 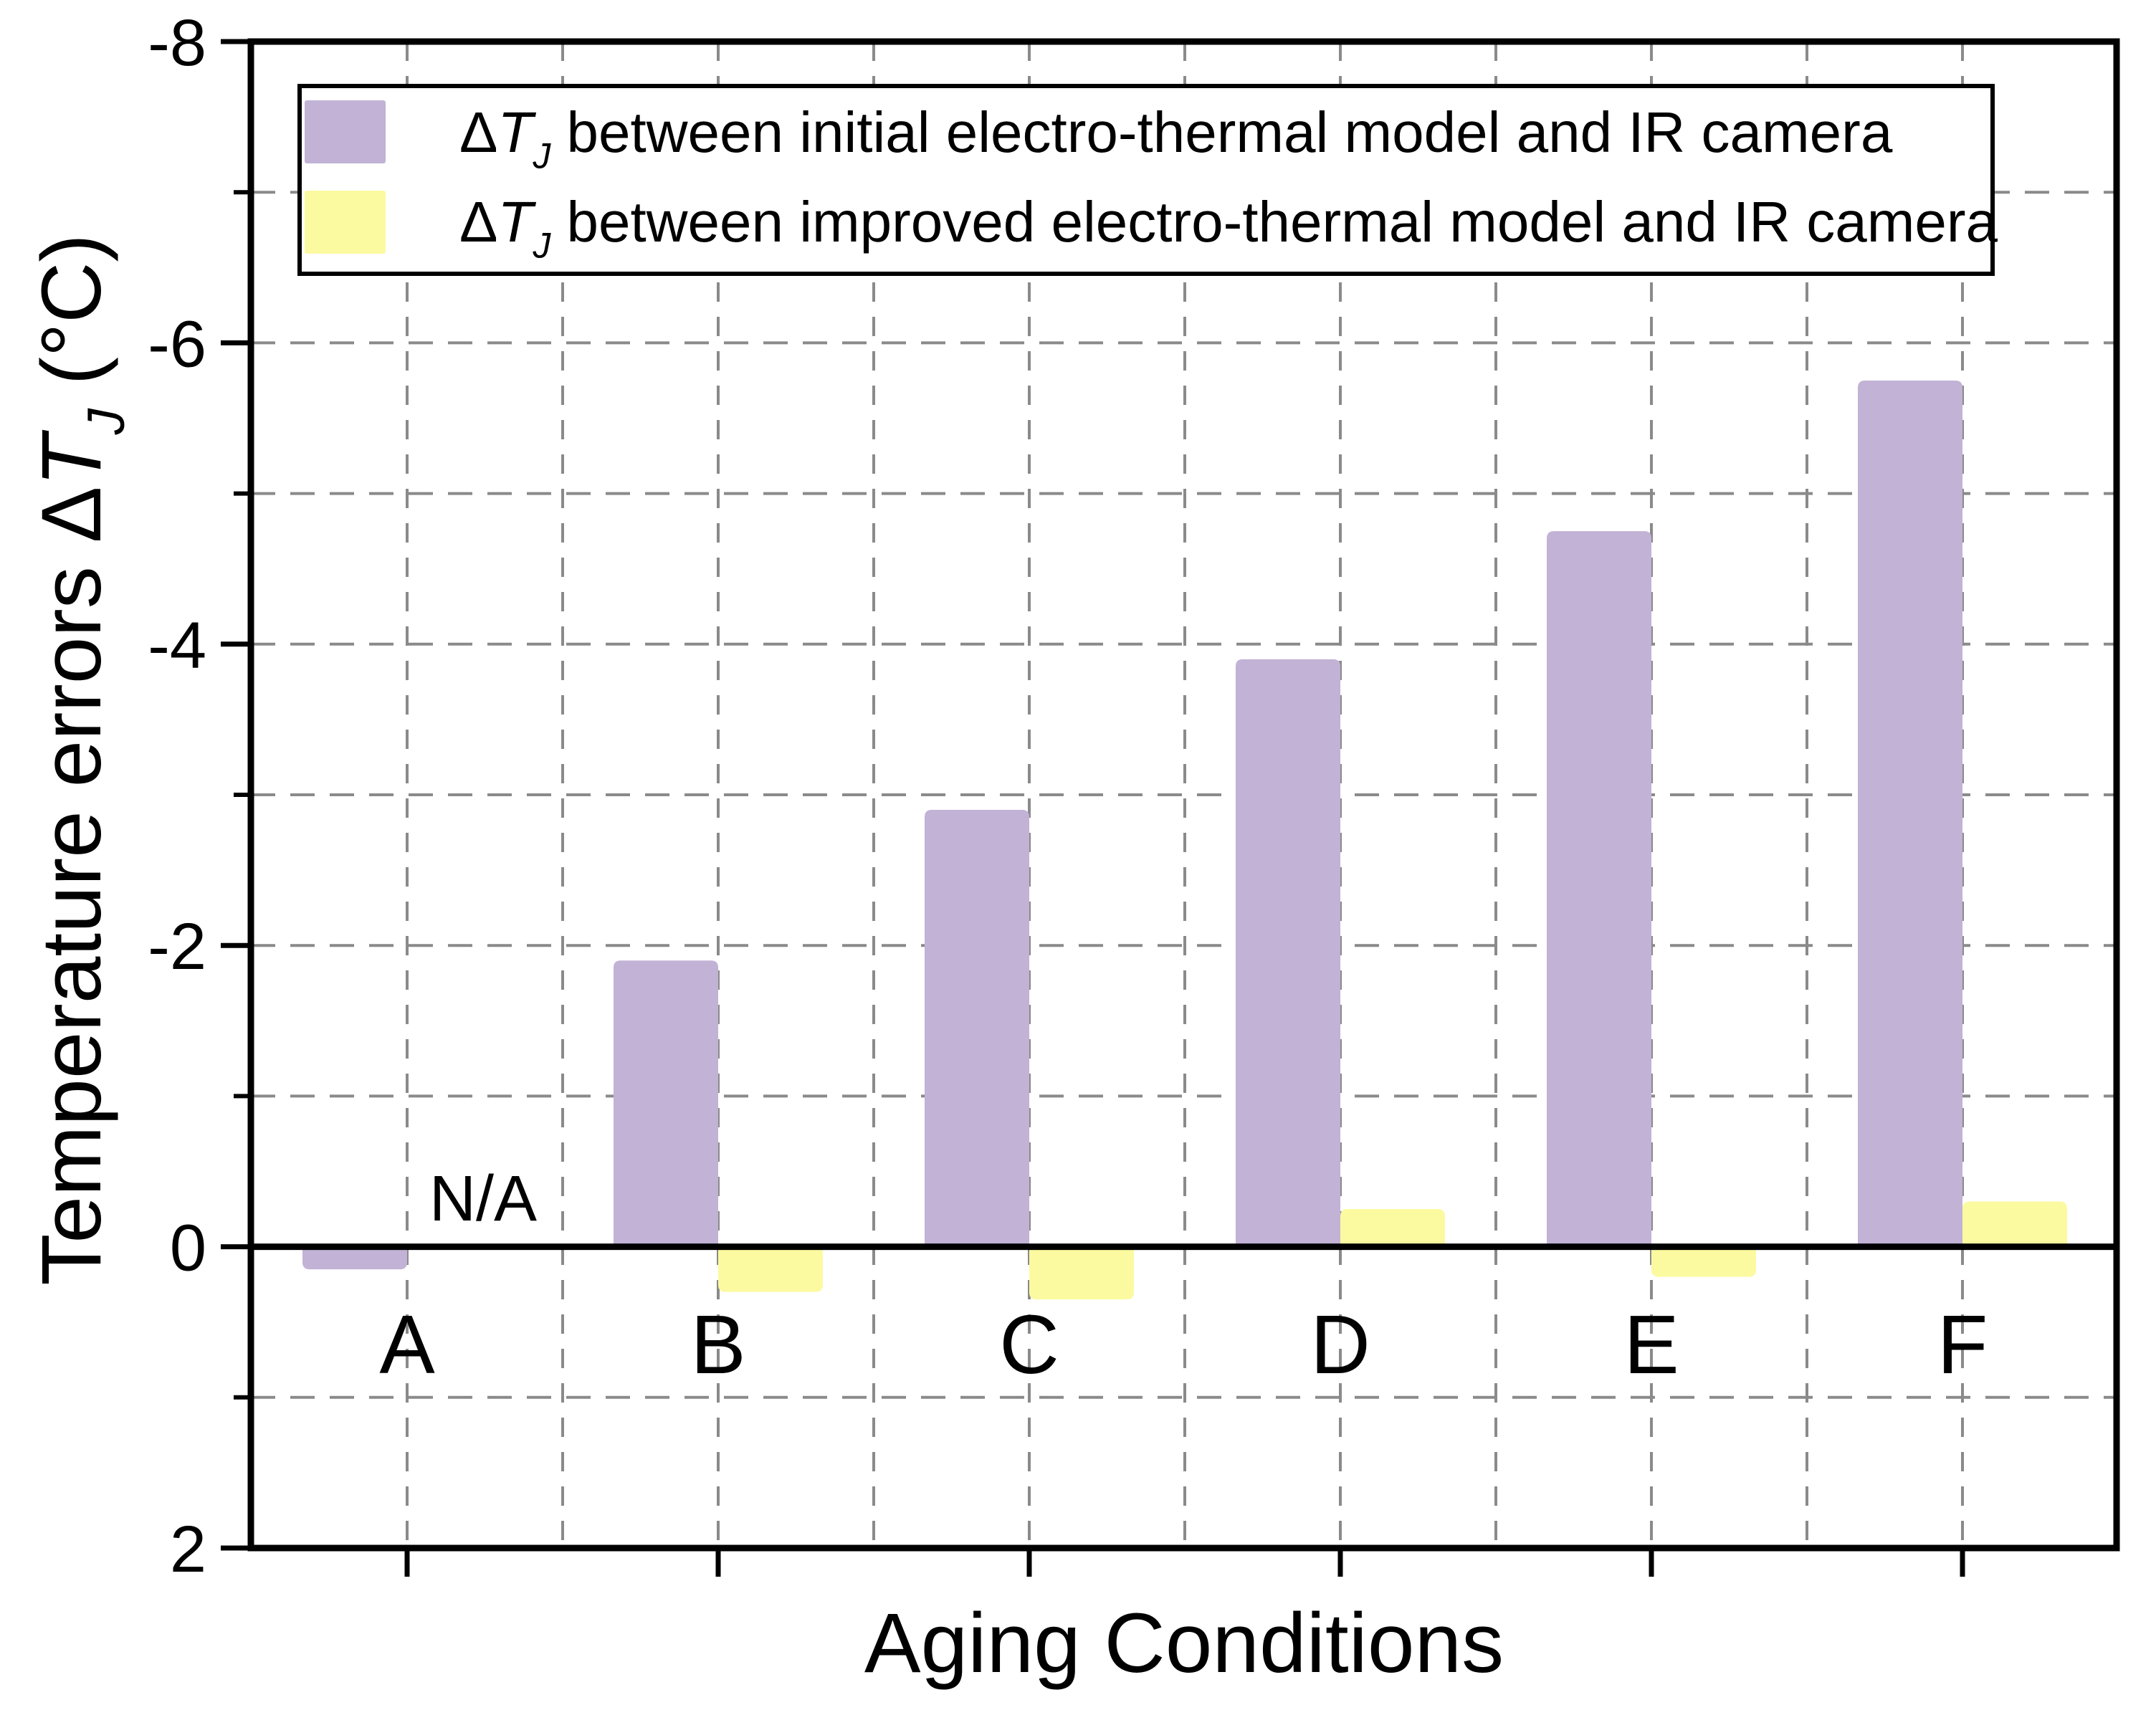 I want to click on bar-improved-B, so click(x=770, y=1269).